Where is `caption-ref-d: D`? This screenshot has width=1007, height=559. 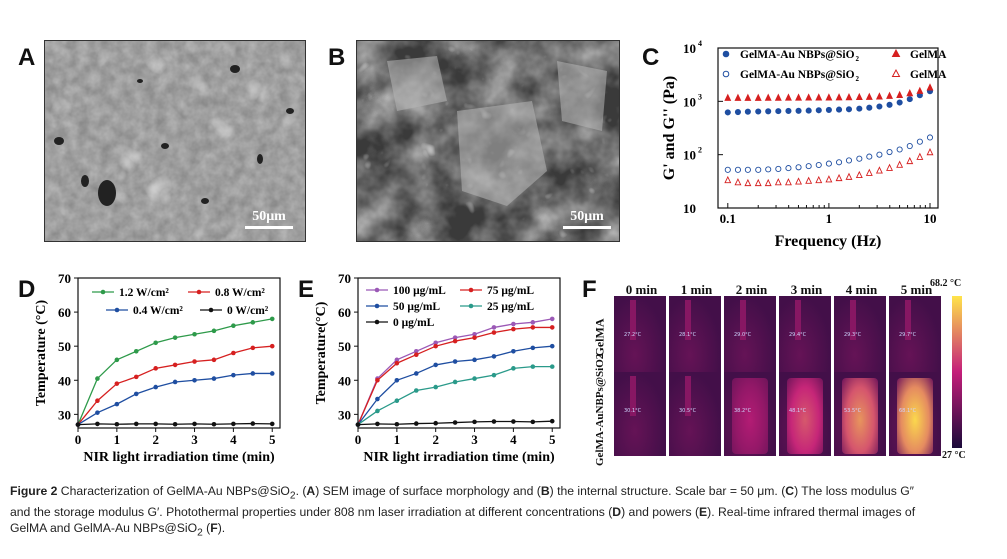 caption-ref-d: D is located at coordinates (617, 512).